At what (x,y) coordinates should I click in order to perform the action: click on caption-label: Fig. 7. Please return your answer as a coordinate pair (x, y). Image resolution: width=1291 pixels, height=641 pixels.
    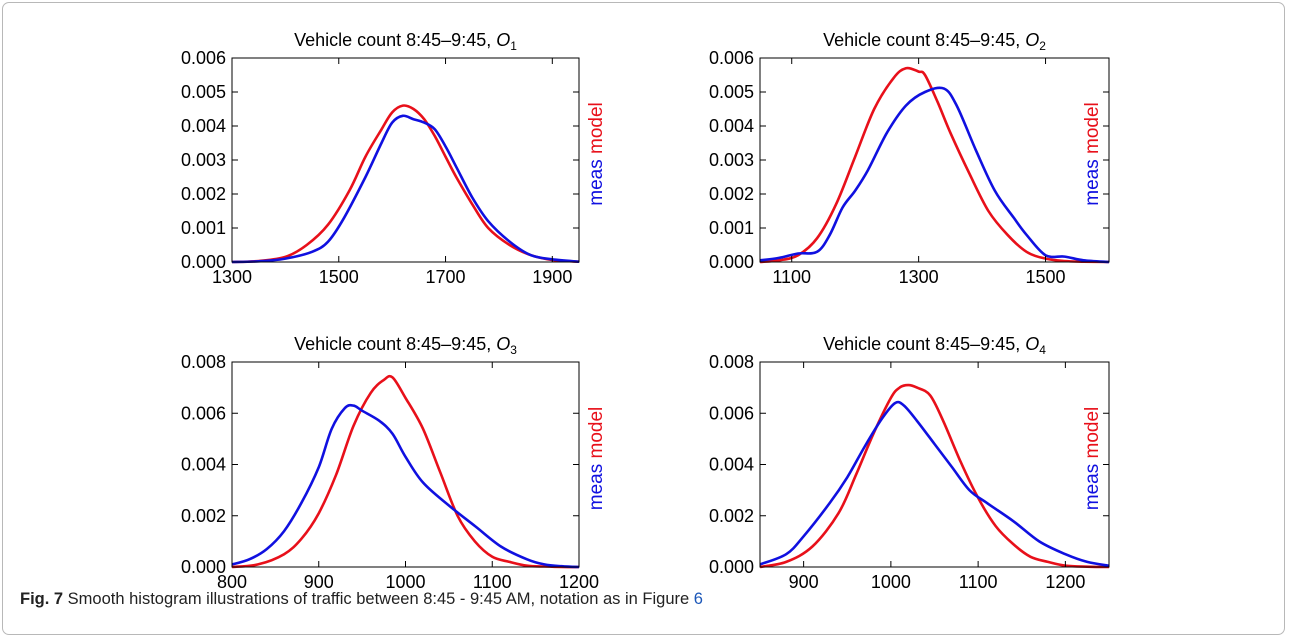
    Looking at the image, I should click on (42, 599).